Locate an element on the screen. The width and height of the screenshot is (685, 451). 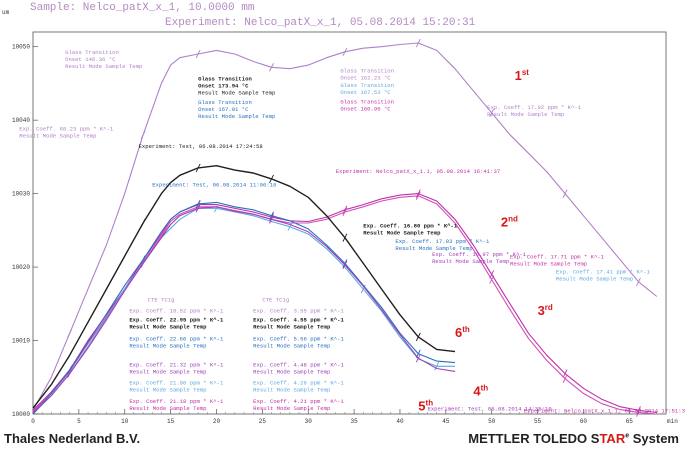
annotation-line: Experiment: Test, 06.08.2014 11:06:16 is located at coordinates (214, 184).